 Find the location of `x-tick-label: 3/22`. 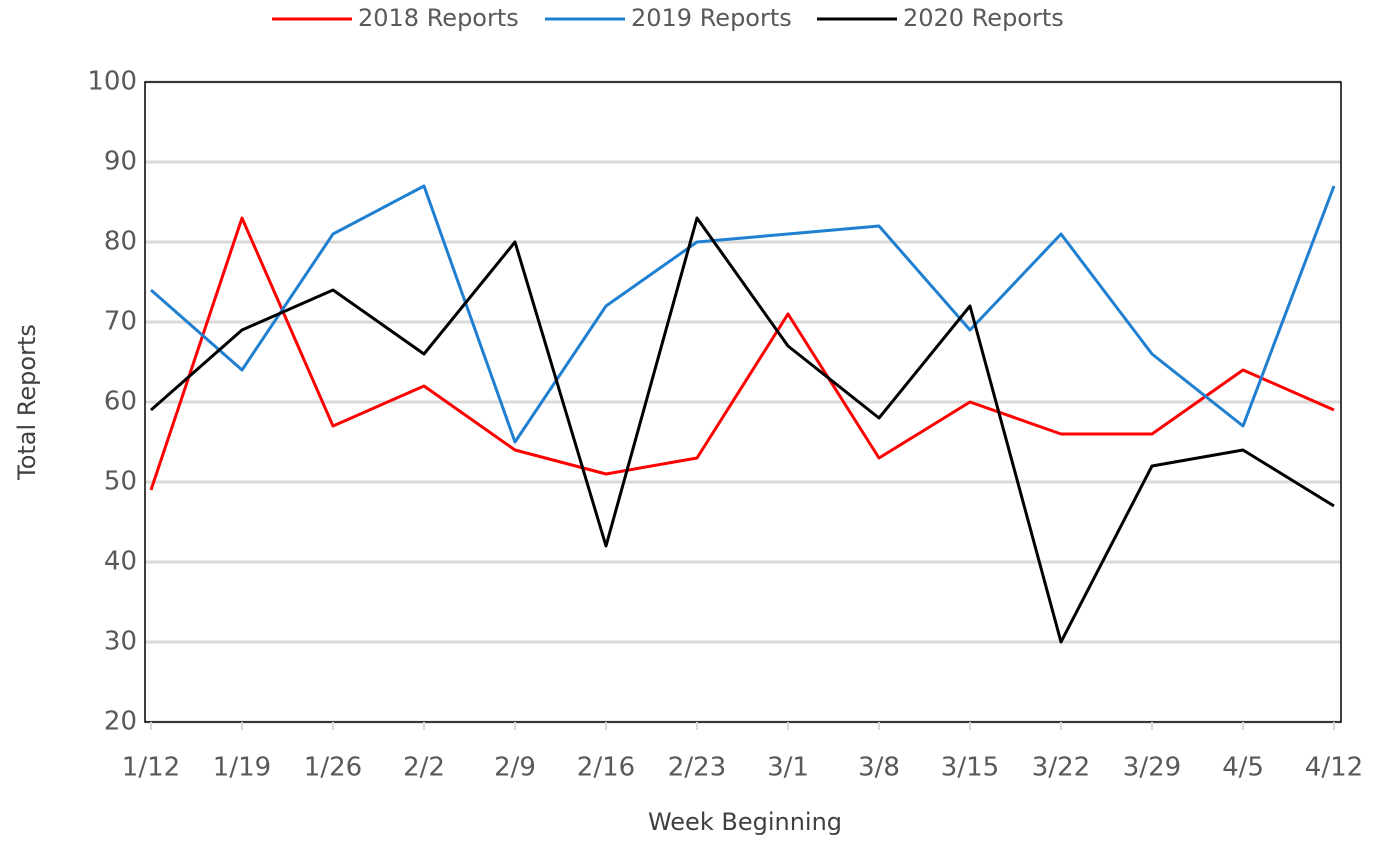

x-tick-label: 3/22 is located at coordinates (1061, 768).